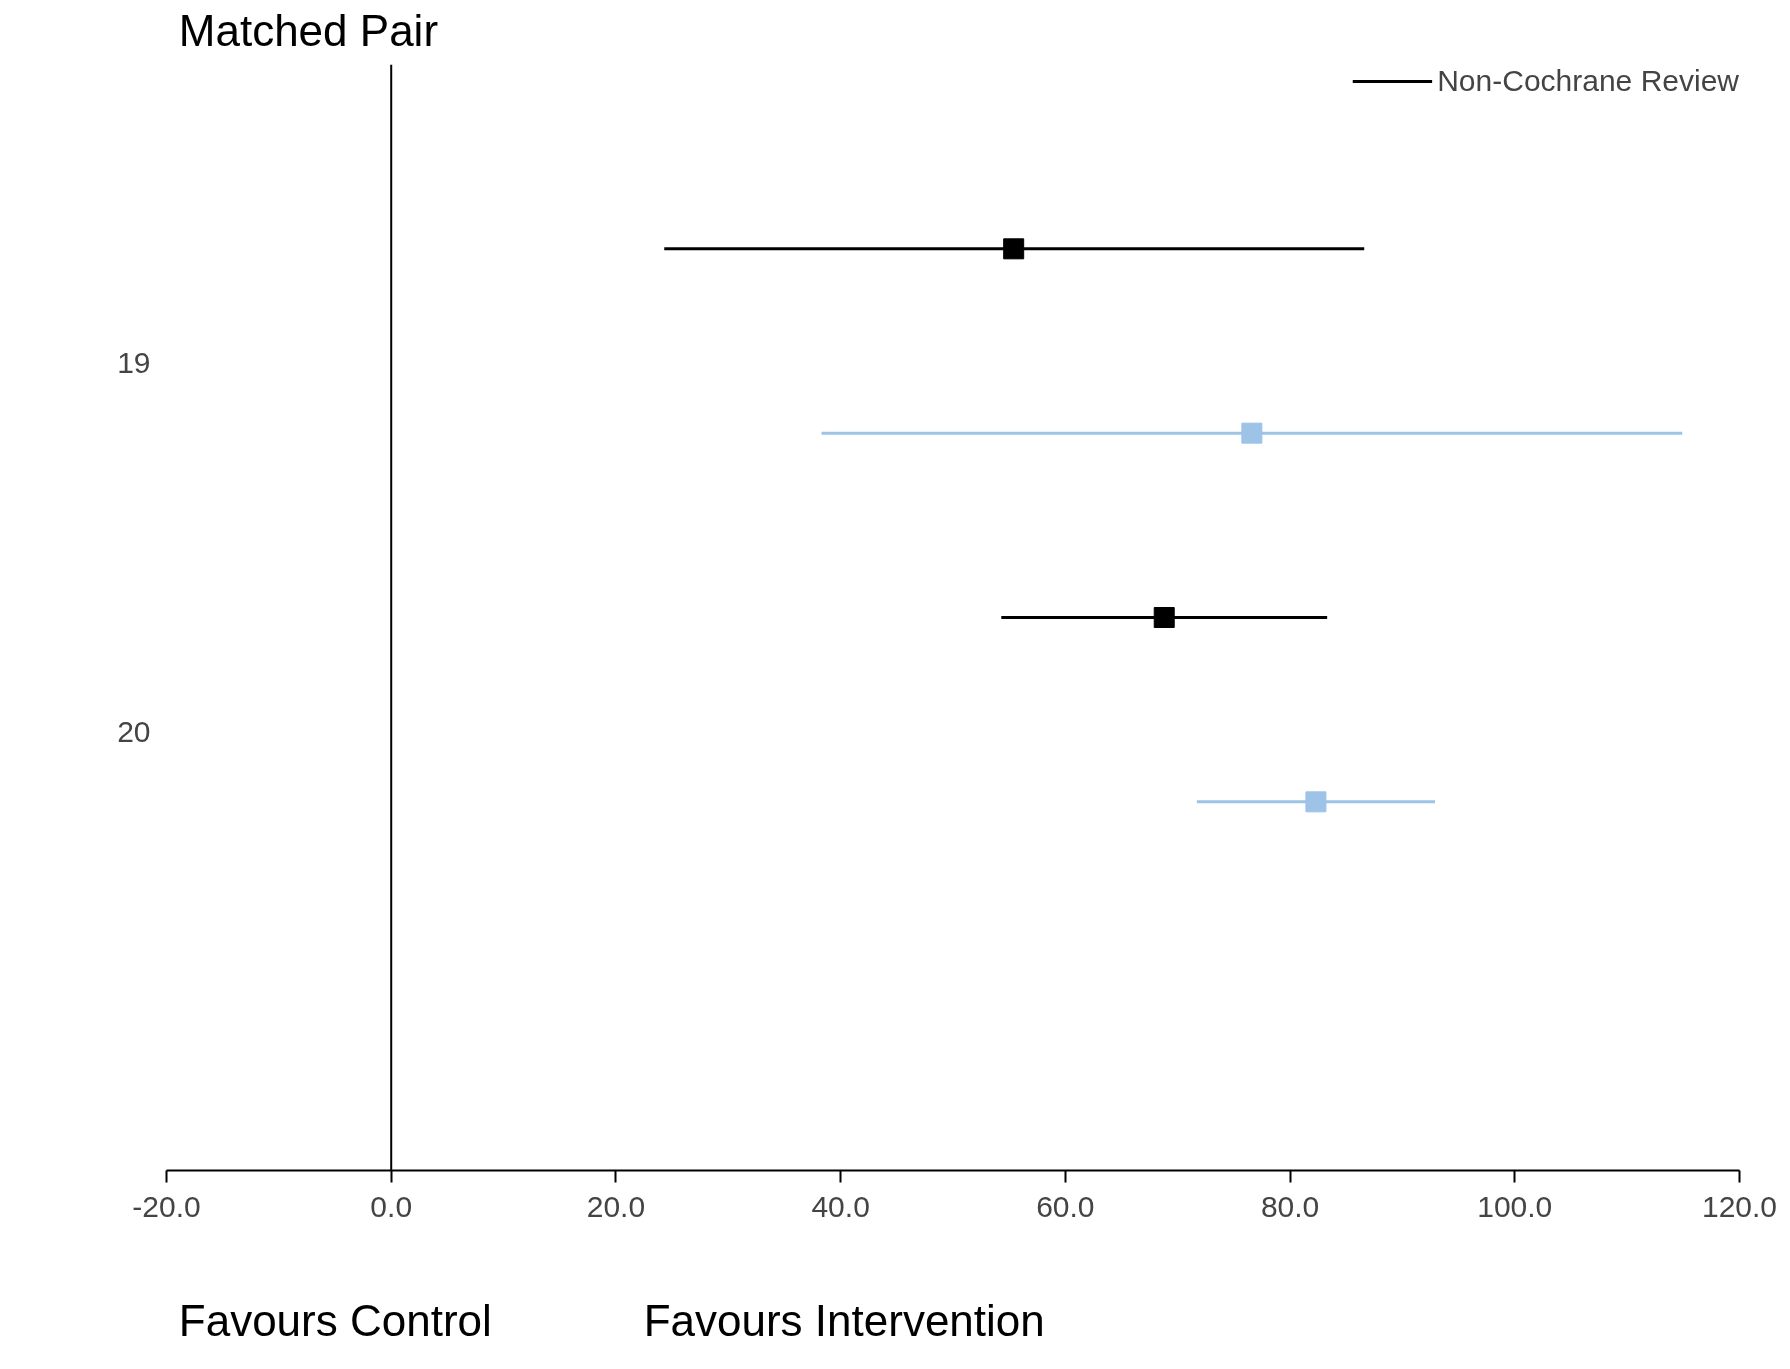  I want to click on x-tick-label: 120.0, so click(1739, 1206).